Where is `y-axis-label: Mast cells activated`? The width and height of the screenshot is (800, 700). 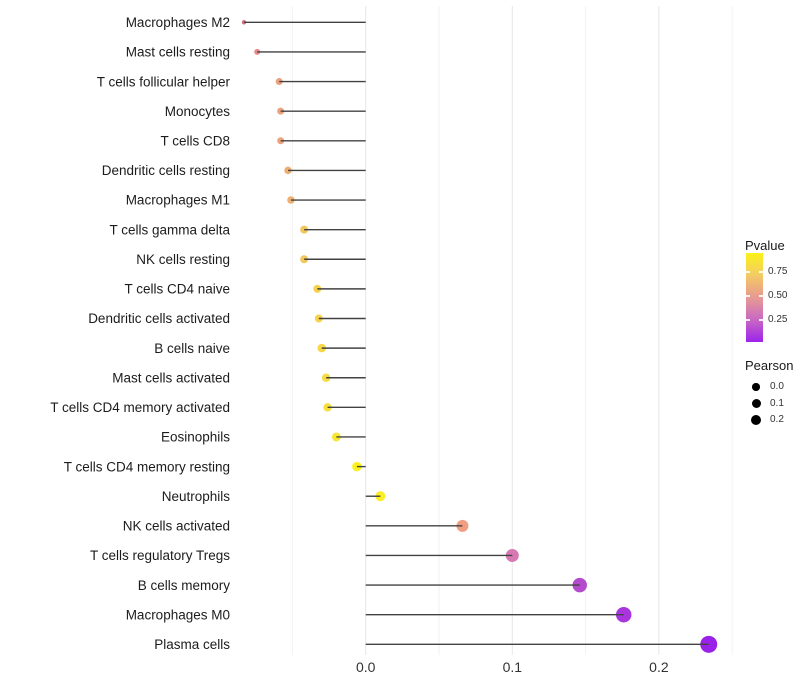
y-axis-label: Mast cells activated is located at coordinates (171, 377).